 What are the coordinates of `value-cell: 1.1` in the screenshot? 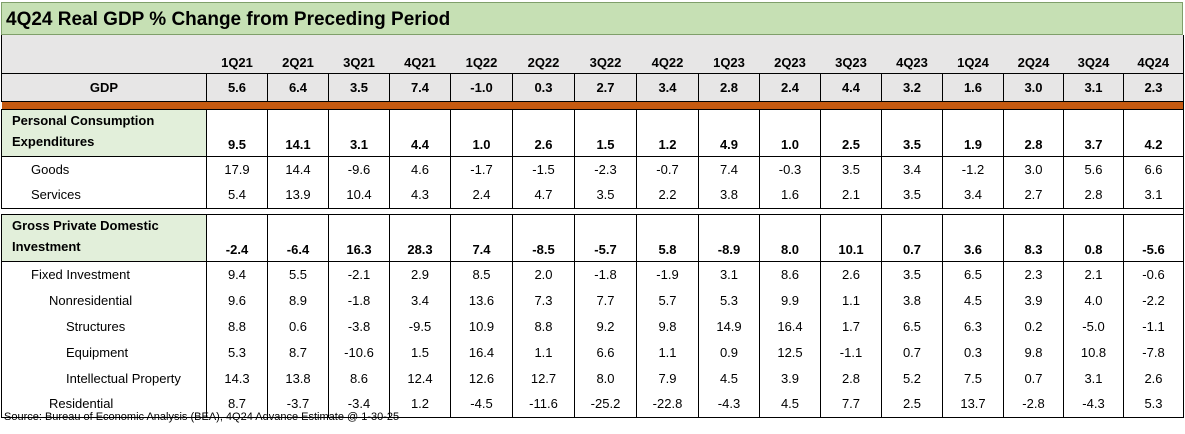 It's located at (667, 352).